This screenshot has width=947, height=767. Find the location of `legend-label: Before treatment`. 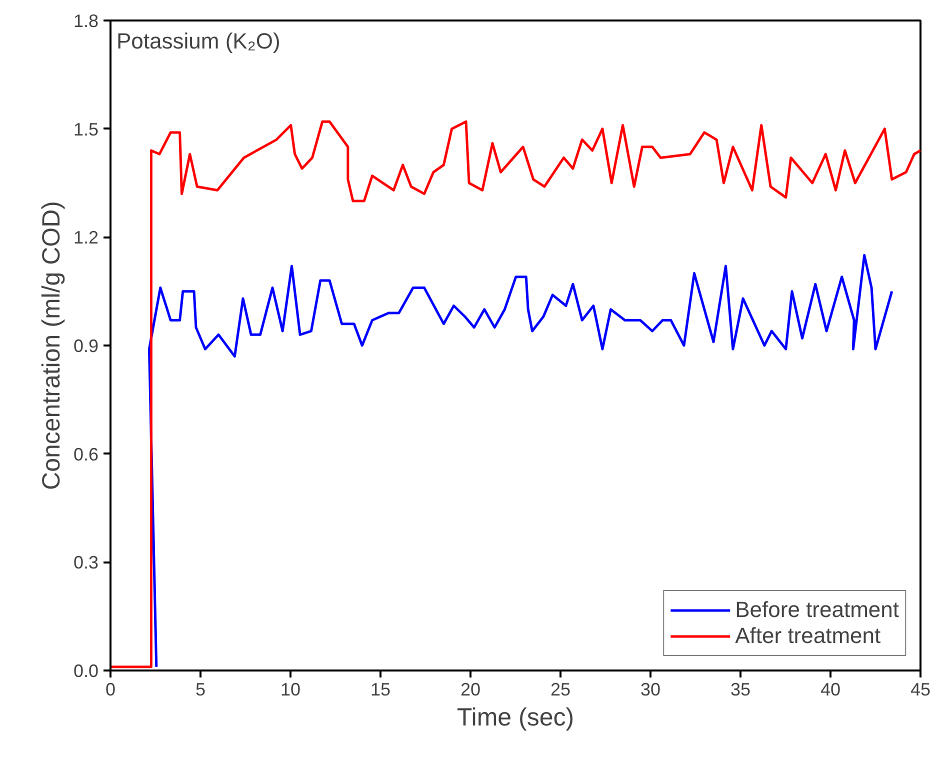

legend-label: Before treatment is located at coordinates (817, 610).